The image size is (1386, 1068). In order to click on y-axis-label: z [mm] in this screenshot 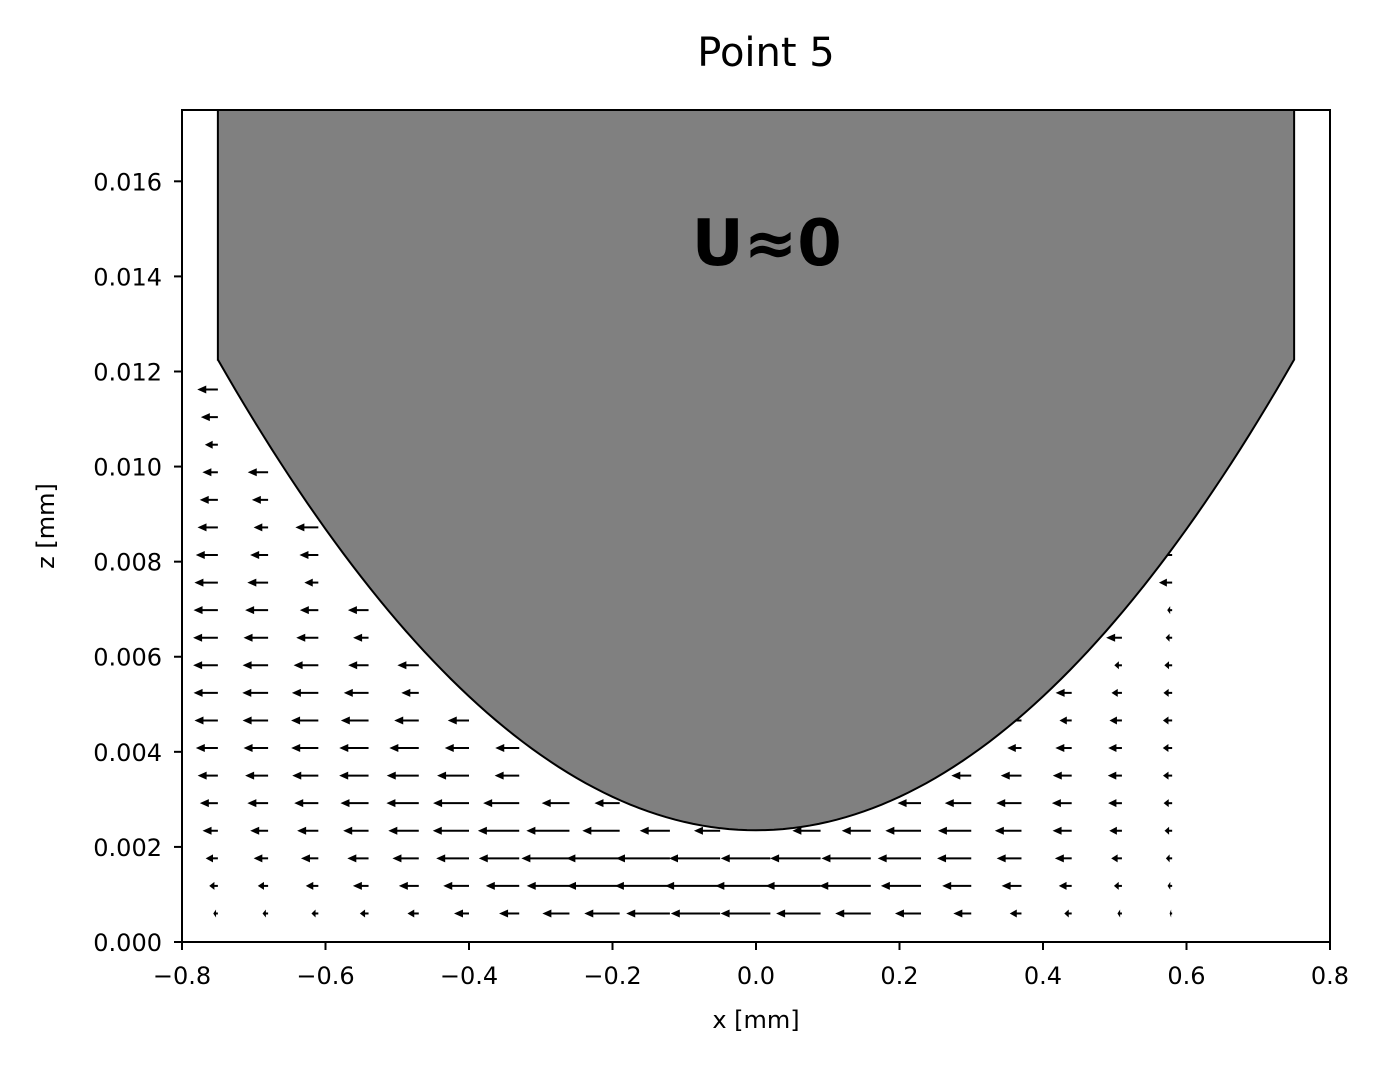, I will do `click(46, 526)`.